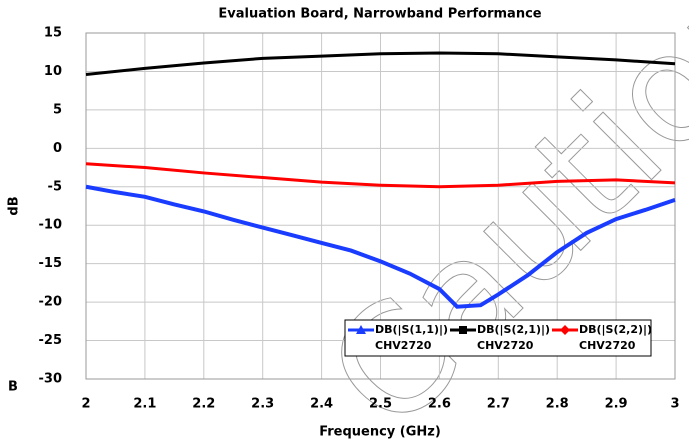 This screenshot has width=689, height=444. I want to click on y-tick-label: -5, so click(55, 186).